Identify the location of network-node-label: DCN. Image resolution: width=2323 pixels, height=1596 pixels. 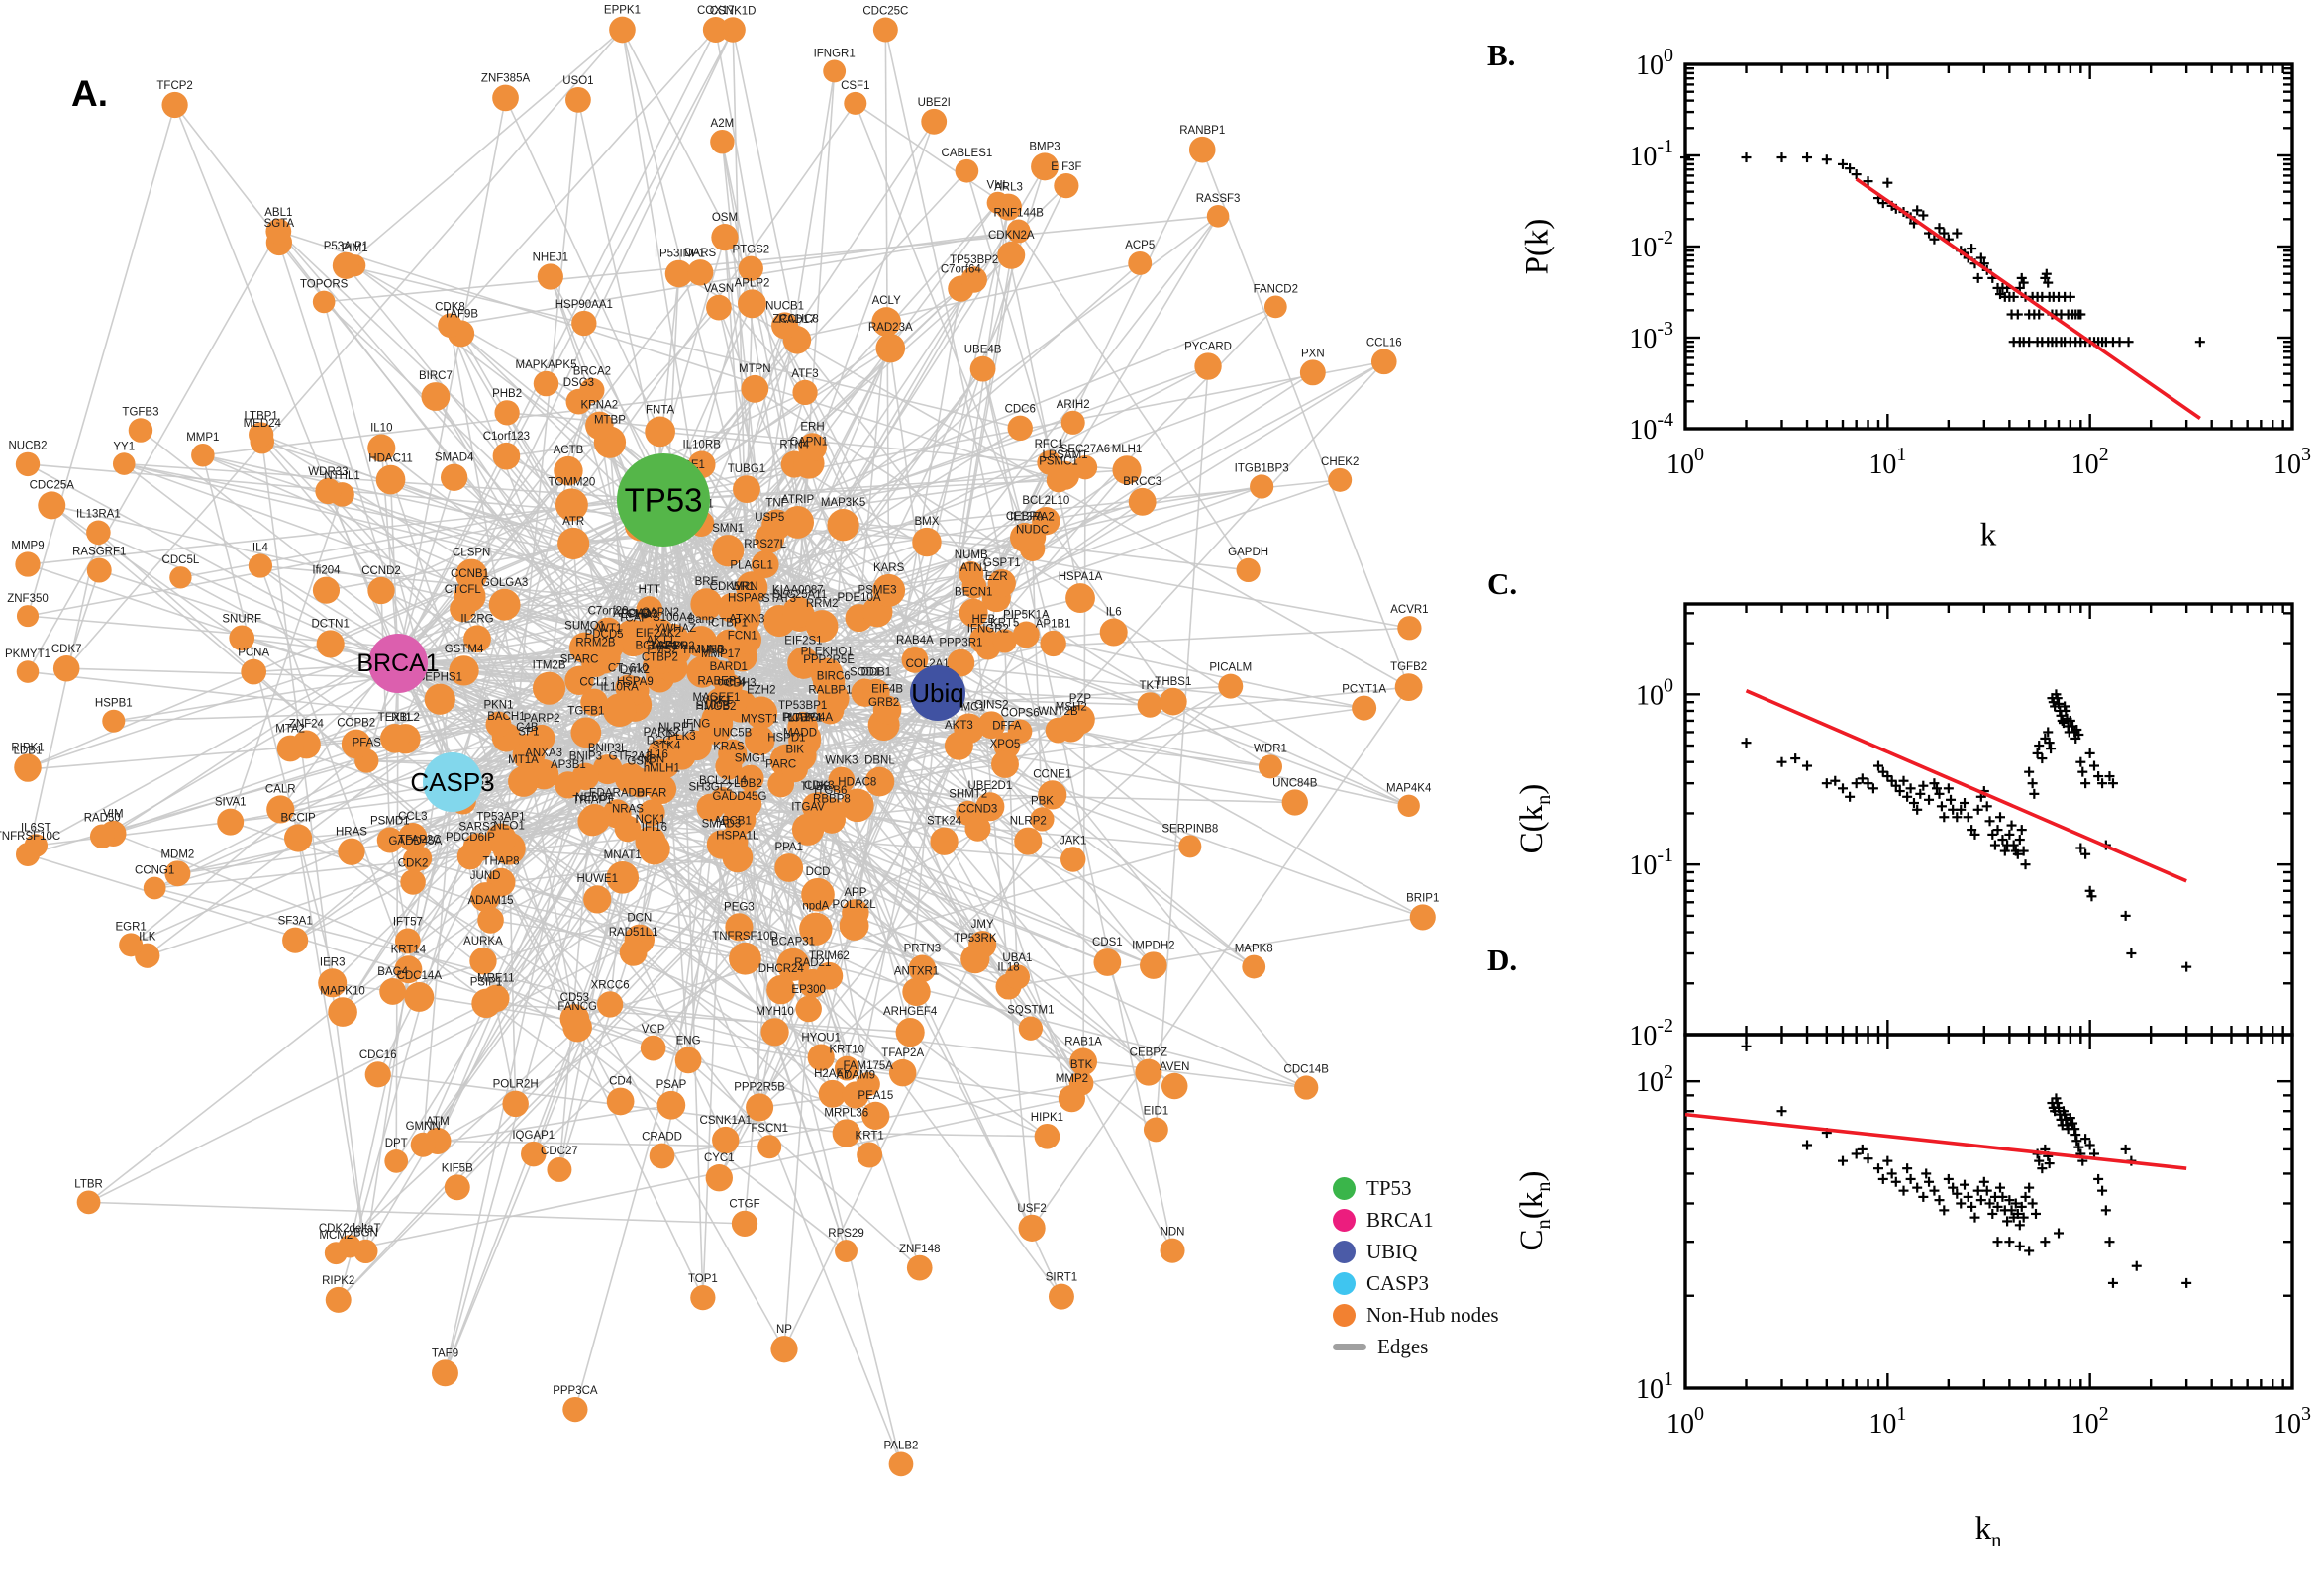
(640, 919).